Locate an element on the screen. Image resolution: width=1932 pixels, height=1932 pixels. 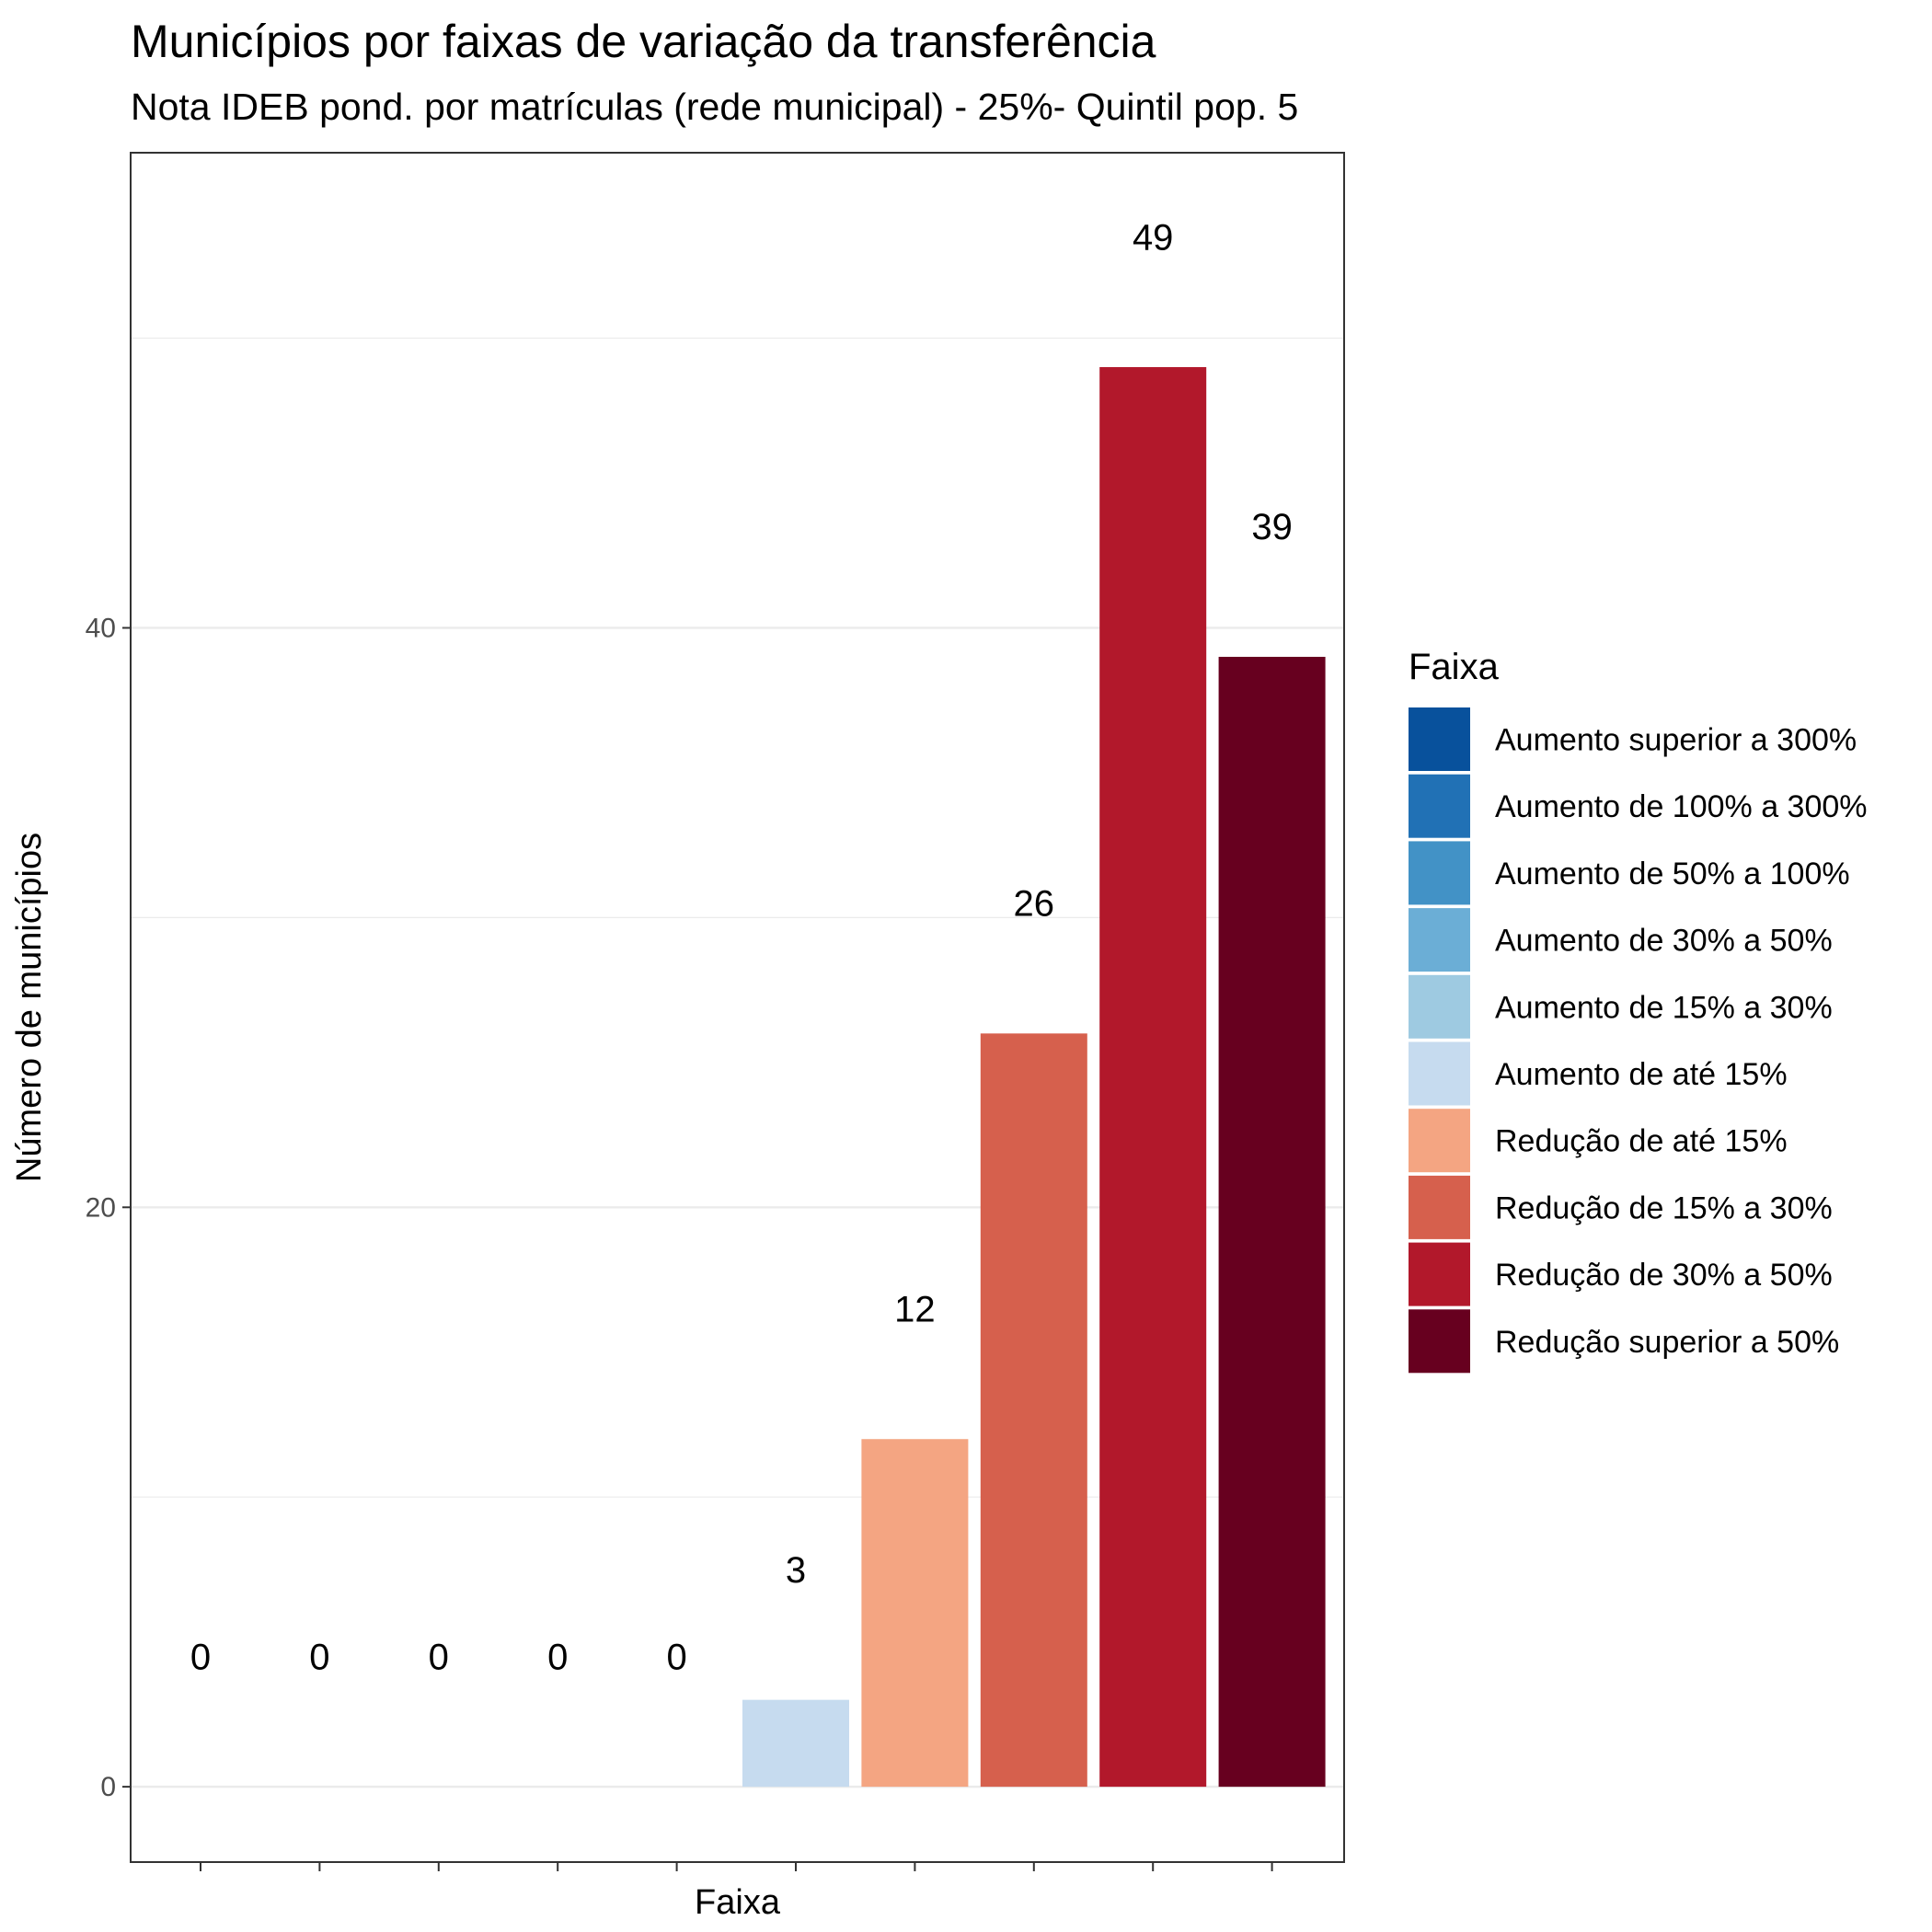
data-label: 49 is located at coordinates (1153, 237).